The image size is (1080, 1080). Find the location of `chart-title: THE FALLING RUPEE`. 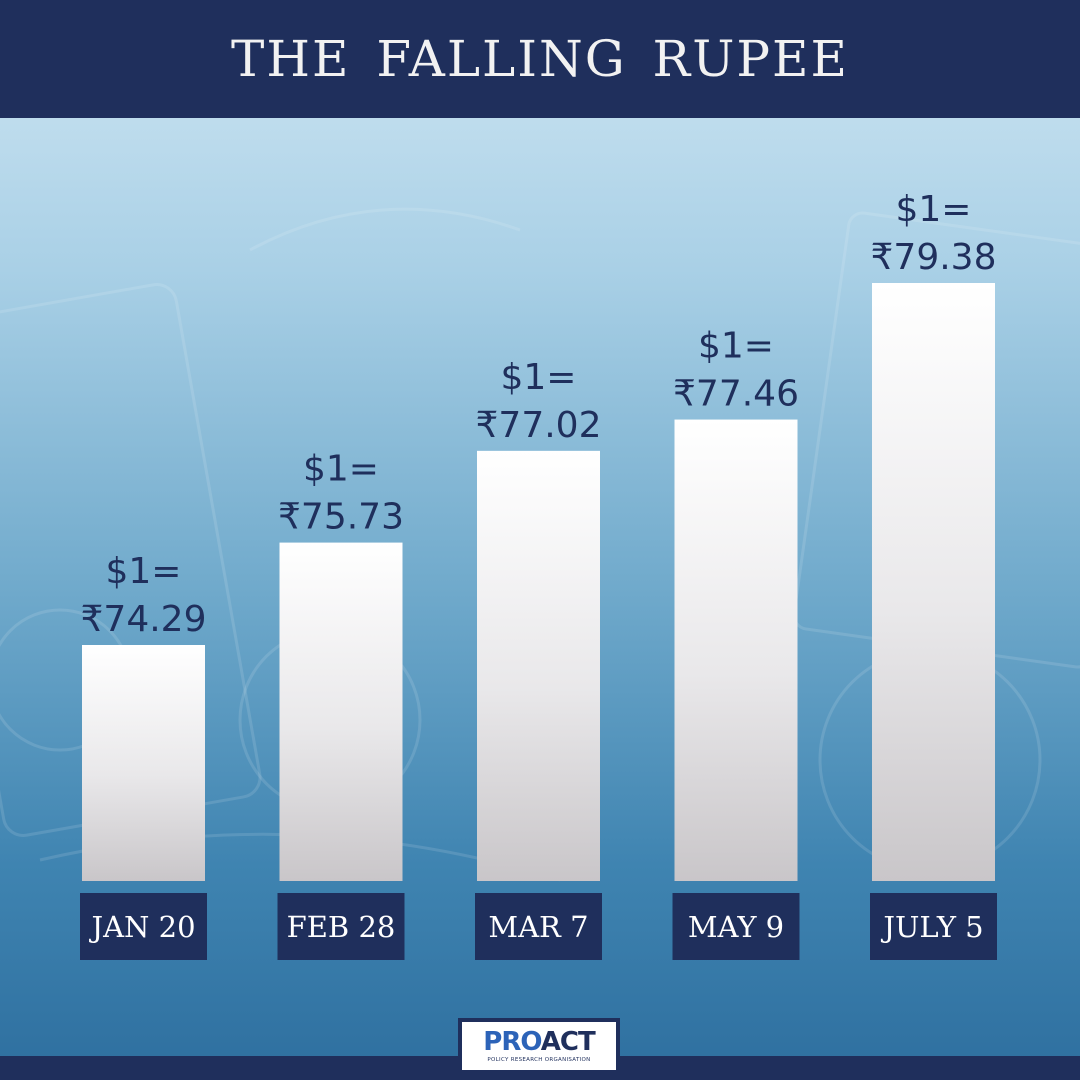

chart-title: THE FALLING RUPEE is located at coordinates (540, 59).